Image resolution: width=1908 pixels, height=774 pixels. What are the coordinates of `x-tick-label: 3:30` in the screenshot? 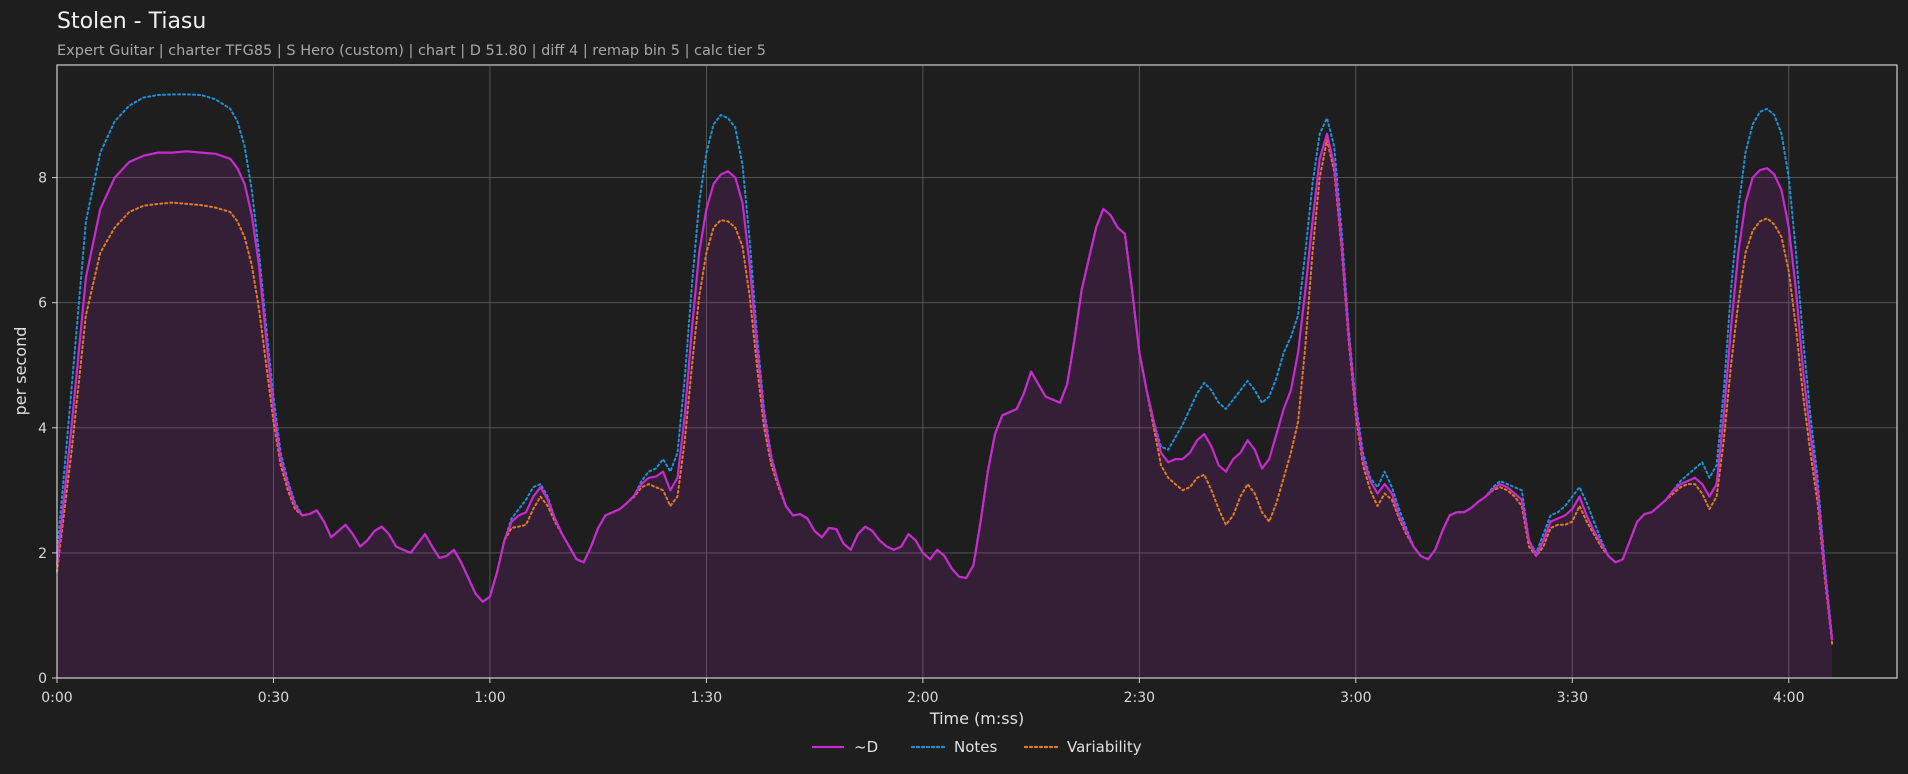 It's located at (1572, 698).